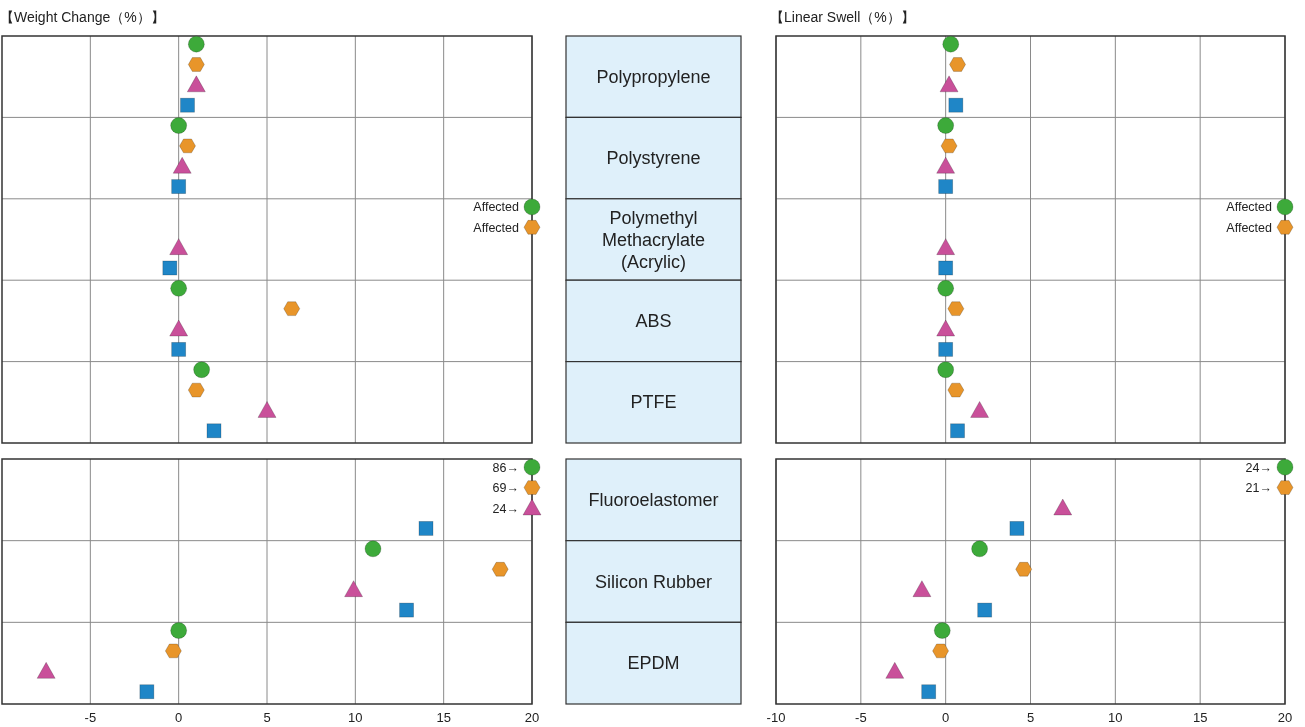  Describe the element at coordinates (842, 17) in the screenshot. I see `chart-title: 【Linear Swell（%）】` at that location.